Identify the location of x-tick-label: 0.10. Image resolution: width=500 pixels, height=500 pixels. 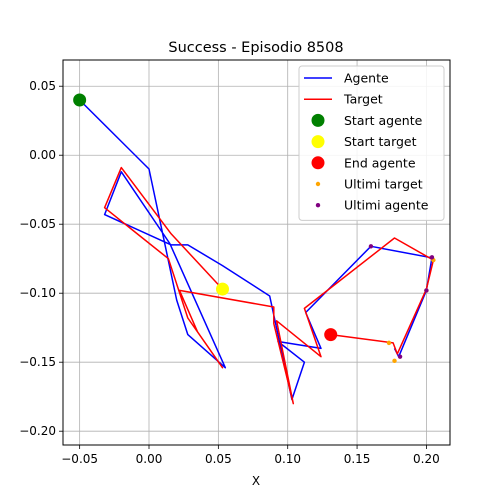
(287, 459).